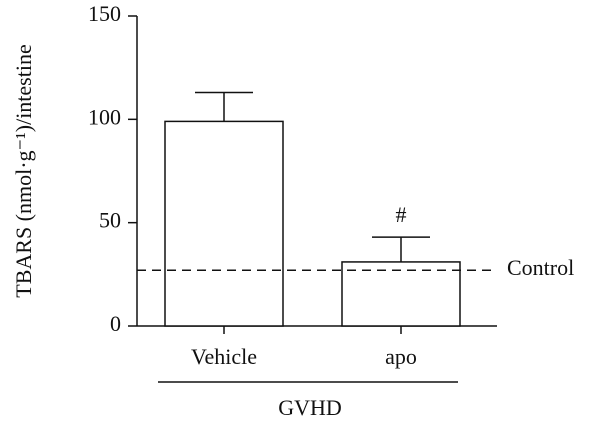  What do you see at coordinates (401, 214) in the screenshot?
I see `annotation: #` at bounding box center [401, 214].